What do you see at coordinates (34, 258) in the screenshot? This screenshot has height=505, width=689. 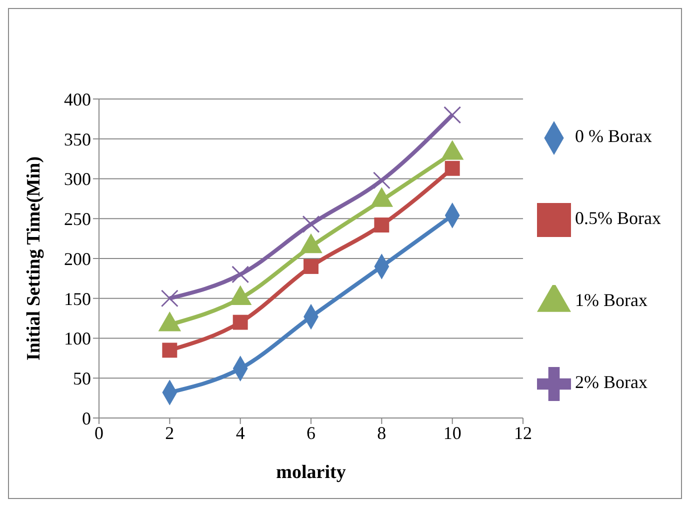 I see `y-axis-title: Initial Setting Time(Min)` at bounding box center [34, 258].